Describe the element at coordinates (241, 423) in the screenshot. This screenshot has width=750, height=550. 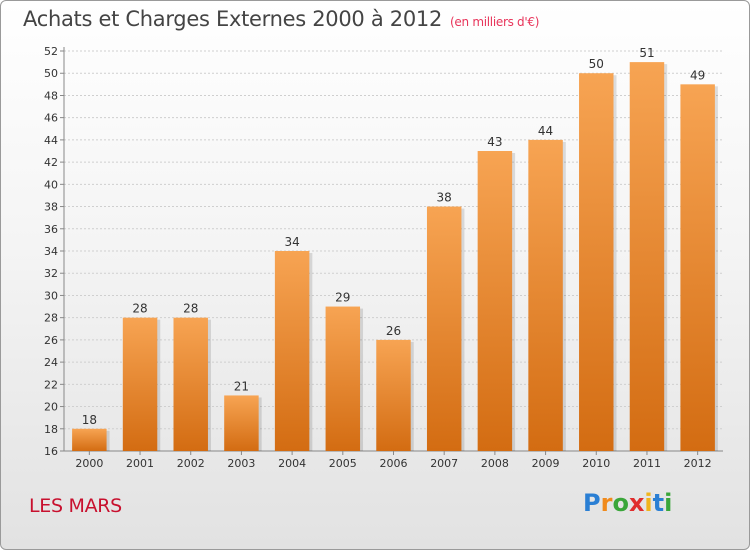
I see `bar-2003` at that location.